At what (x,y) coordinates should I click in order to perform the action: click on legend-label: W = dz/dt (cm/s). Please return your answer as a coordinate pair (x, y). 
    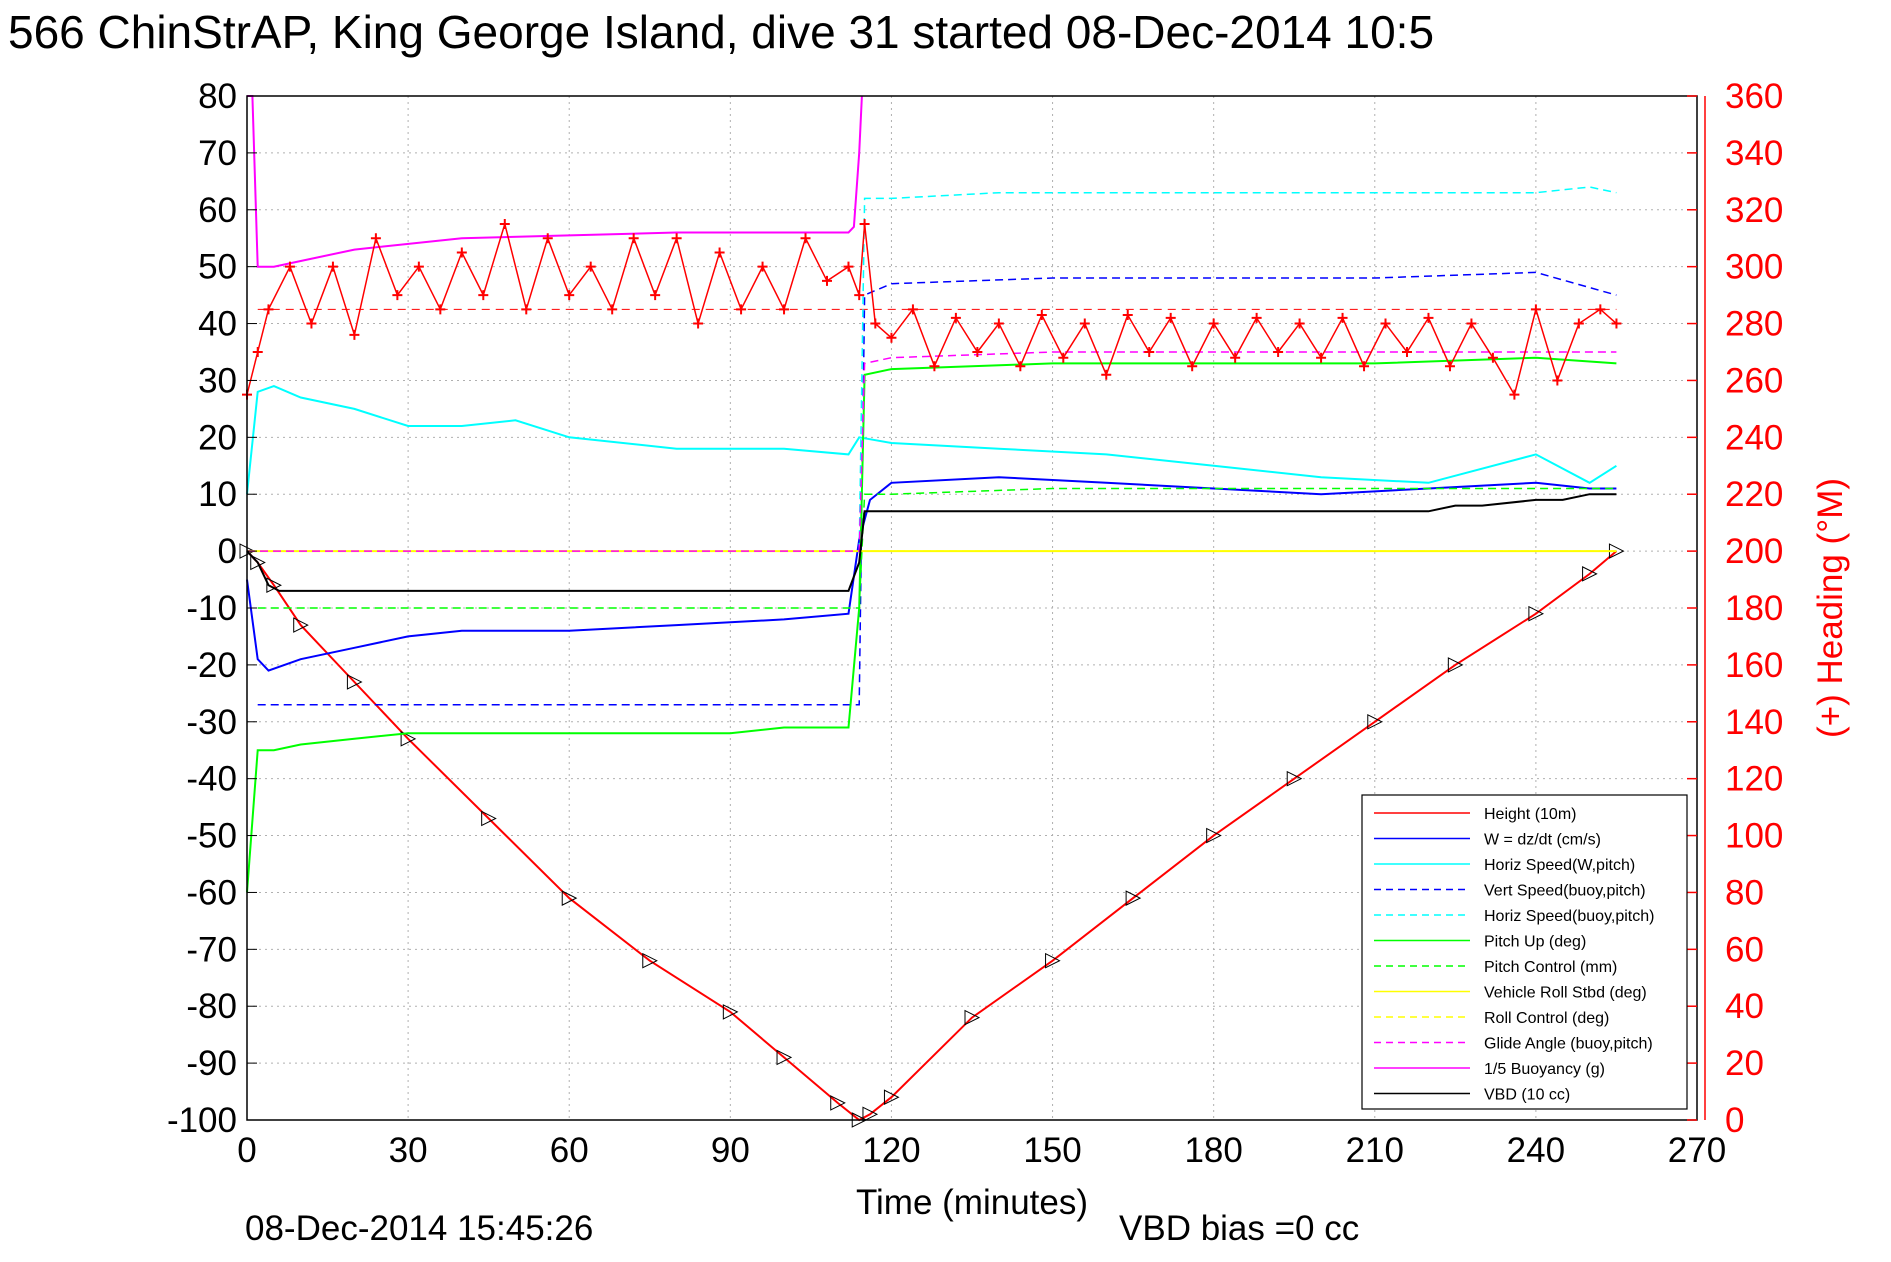
    Looking at the image, I should click on (1542, 840).